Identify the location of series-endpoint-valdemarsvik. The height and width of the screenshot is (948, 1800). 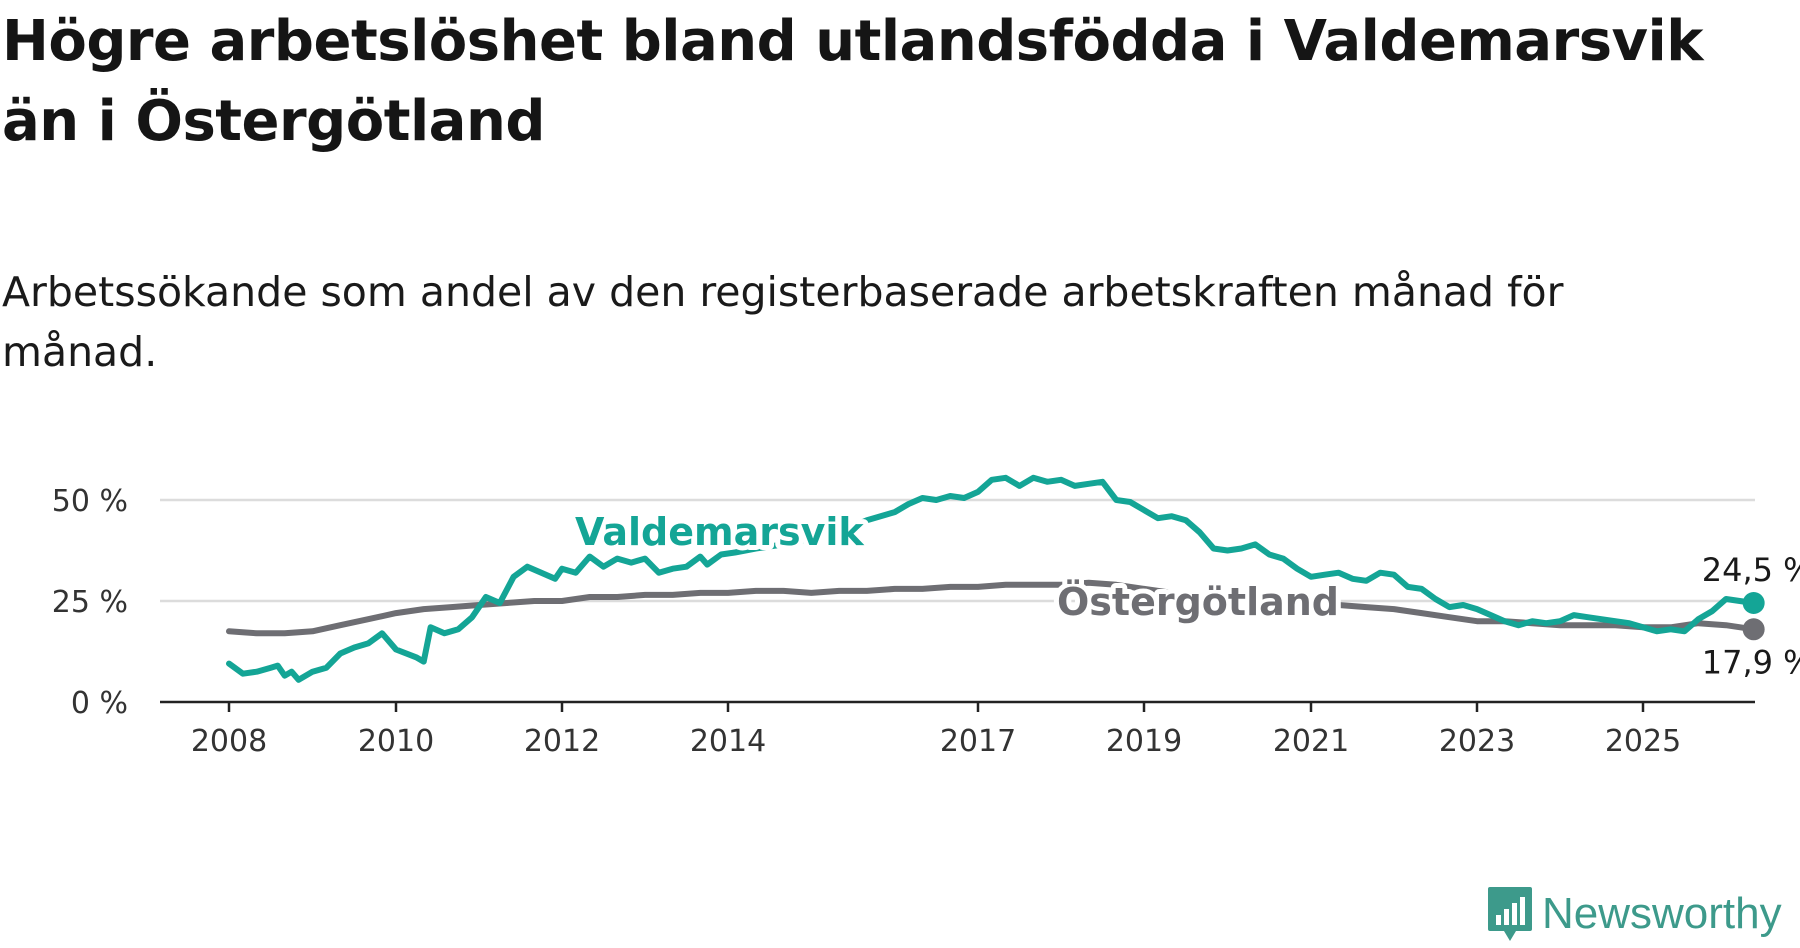
(1753, 603).